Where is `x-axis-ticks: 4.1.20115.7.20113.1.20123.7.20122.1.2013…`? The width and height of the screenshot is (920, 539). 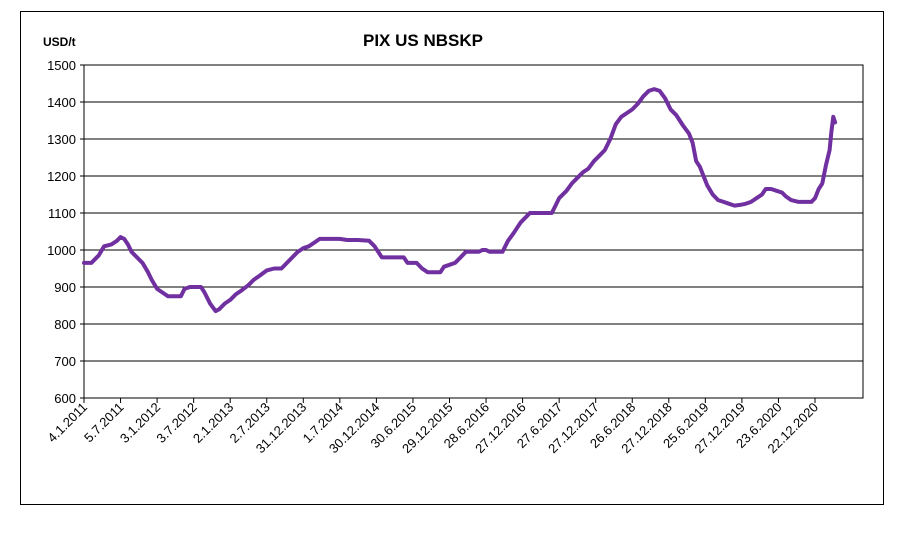 x-axis-ticks: 4.1.20115.7.20113.1.20123.7.20122.1.2013… is located at coordinates (432, 427).